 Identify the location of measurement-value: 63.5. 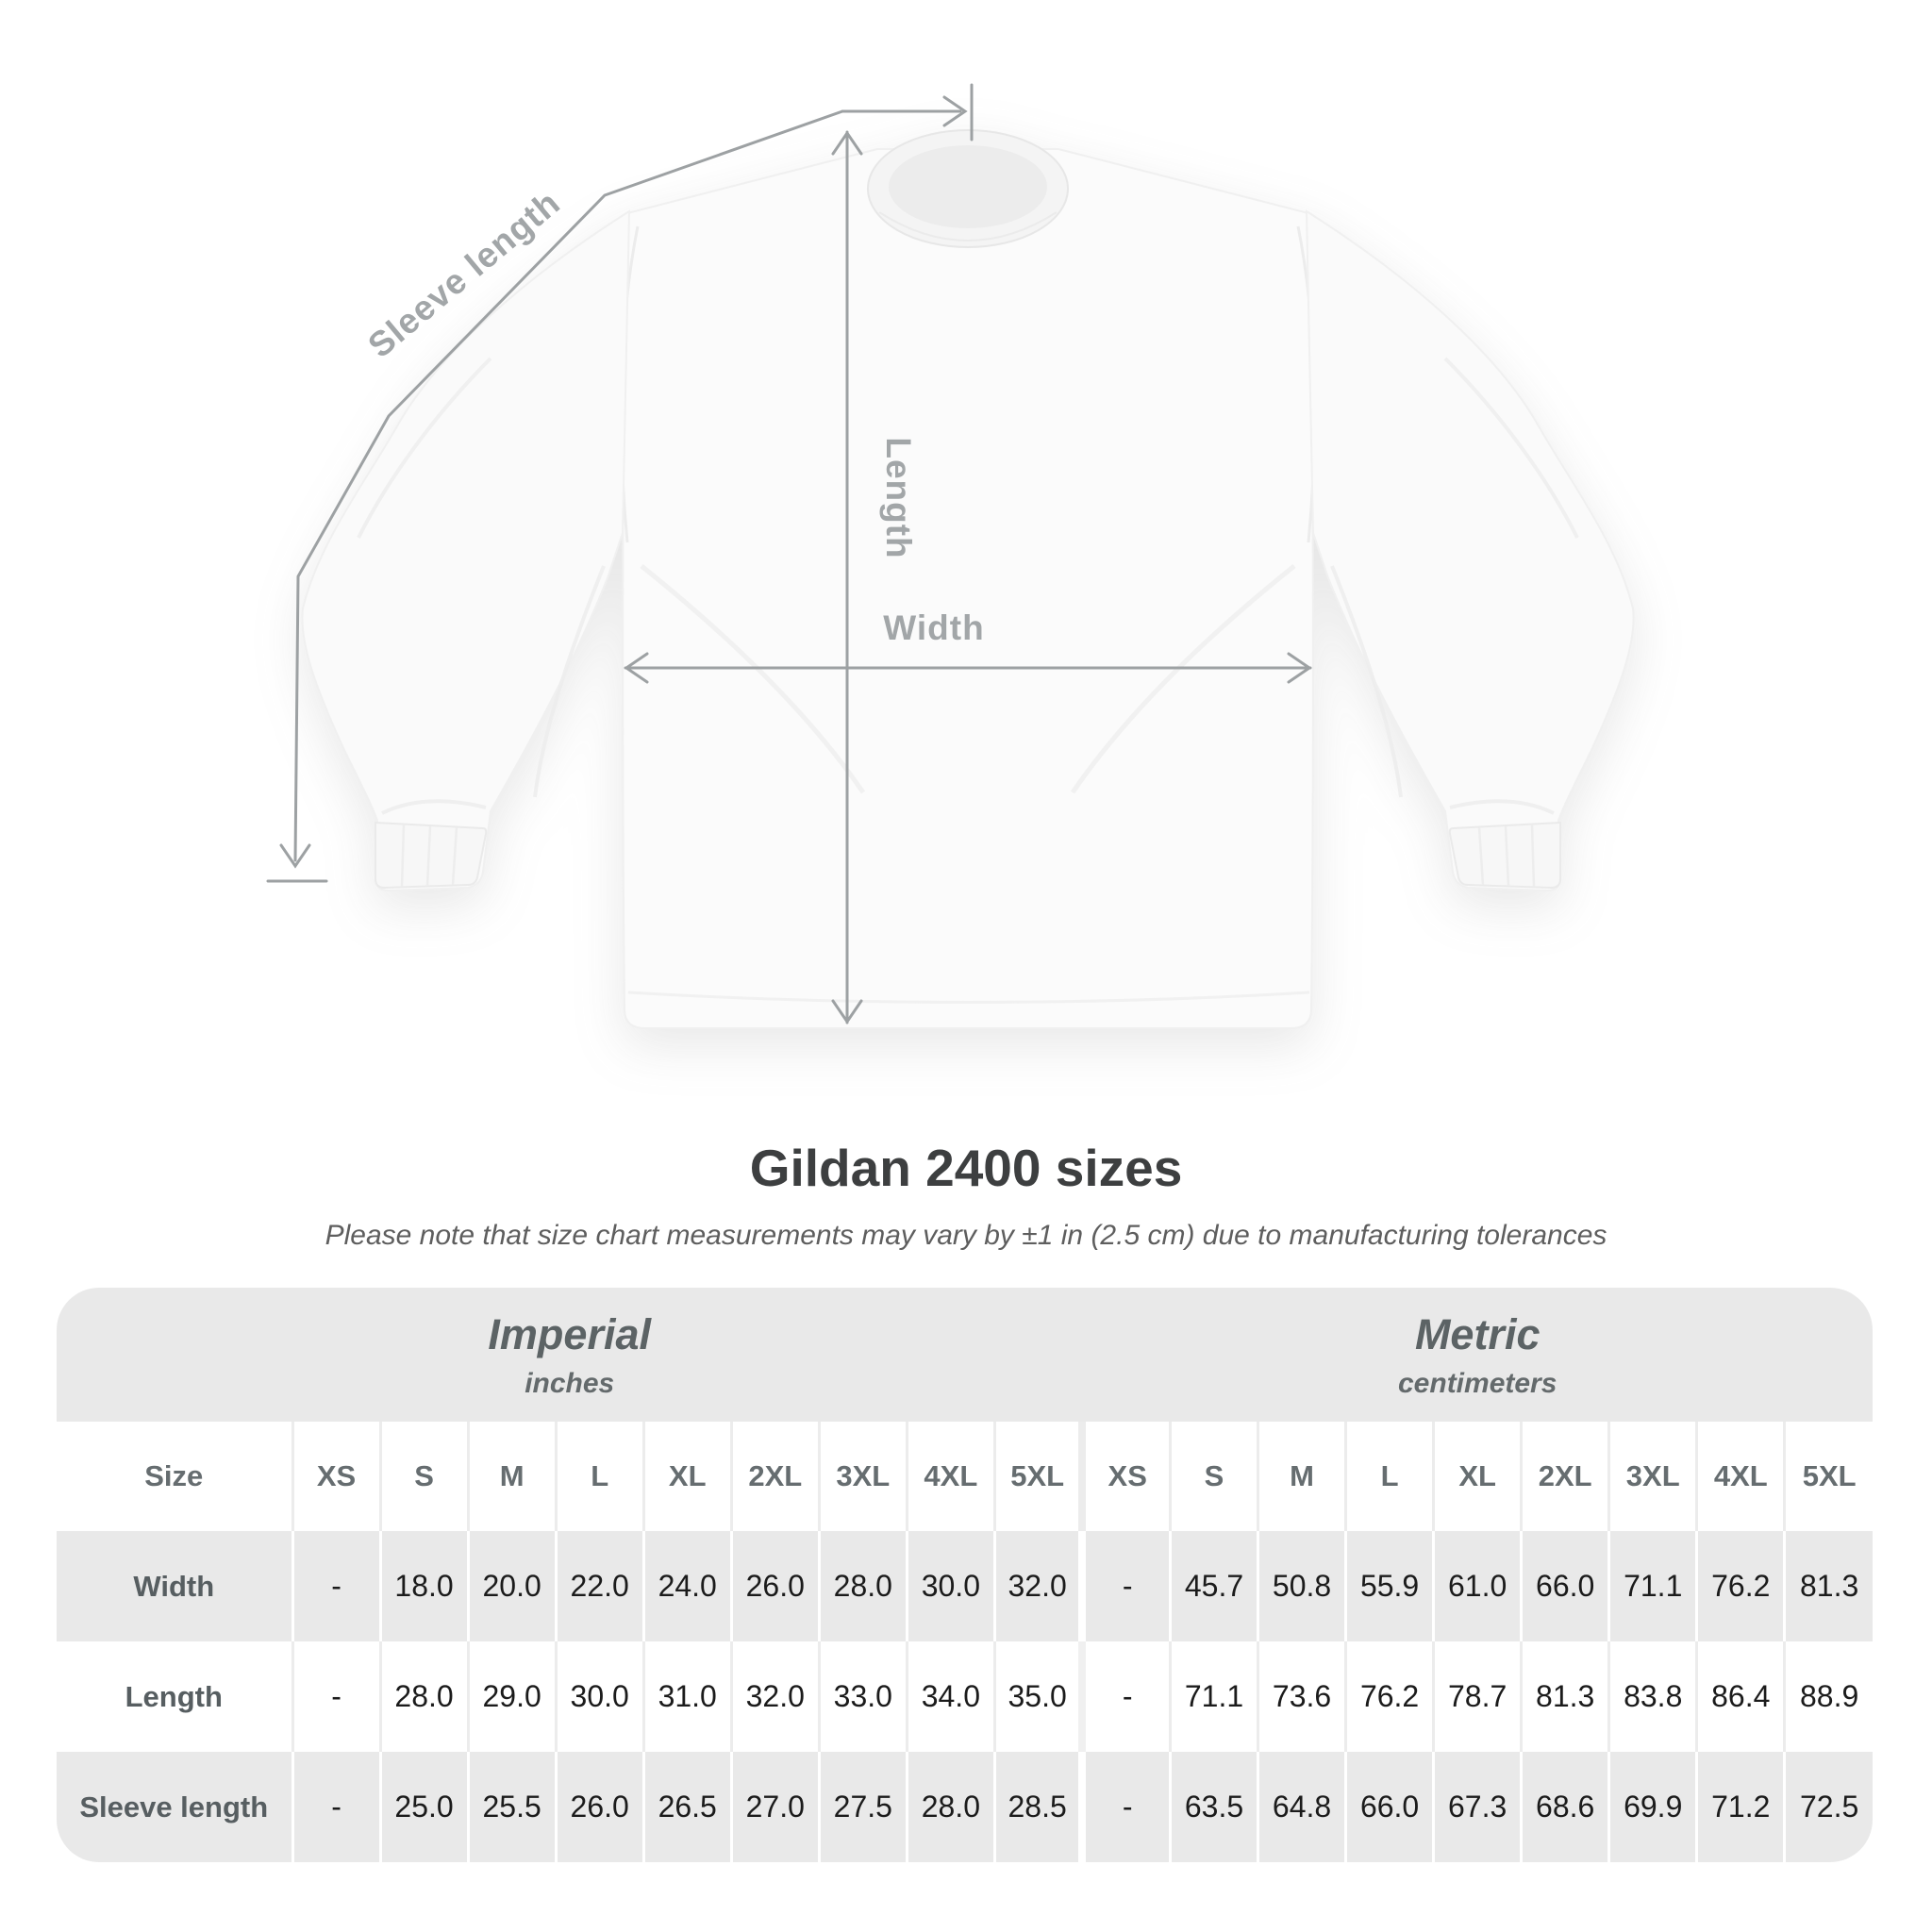
(1213, 1807).